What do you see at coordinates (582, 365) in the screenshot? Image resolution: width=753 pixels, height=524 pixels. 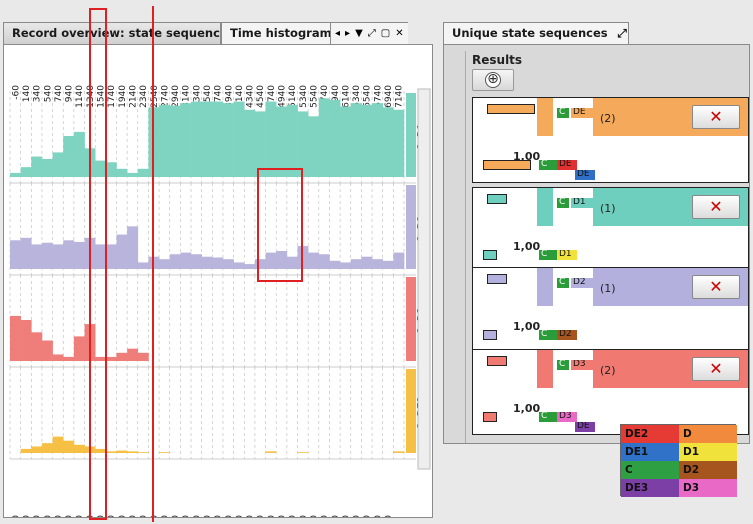 I see `state-token: D3` at bounding box center [582, 365].